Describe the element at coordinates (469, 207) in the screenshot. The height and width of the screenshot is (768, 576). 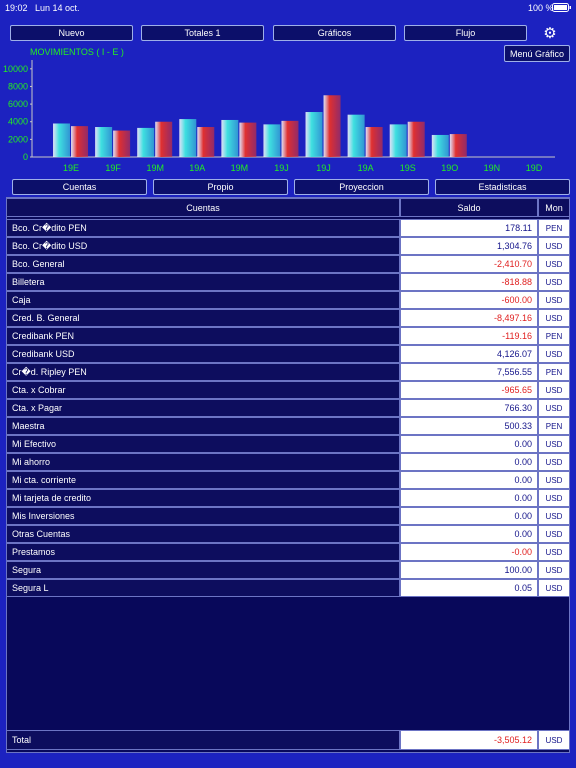
I see `header-cell: Saldo` at that location.